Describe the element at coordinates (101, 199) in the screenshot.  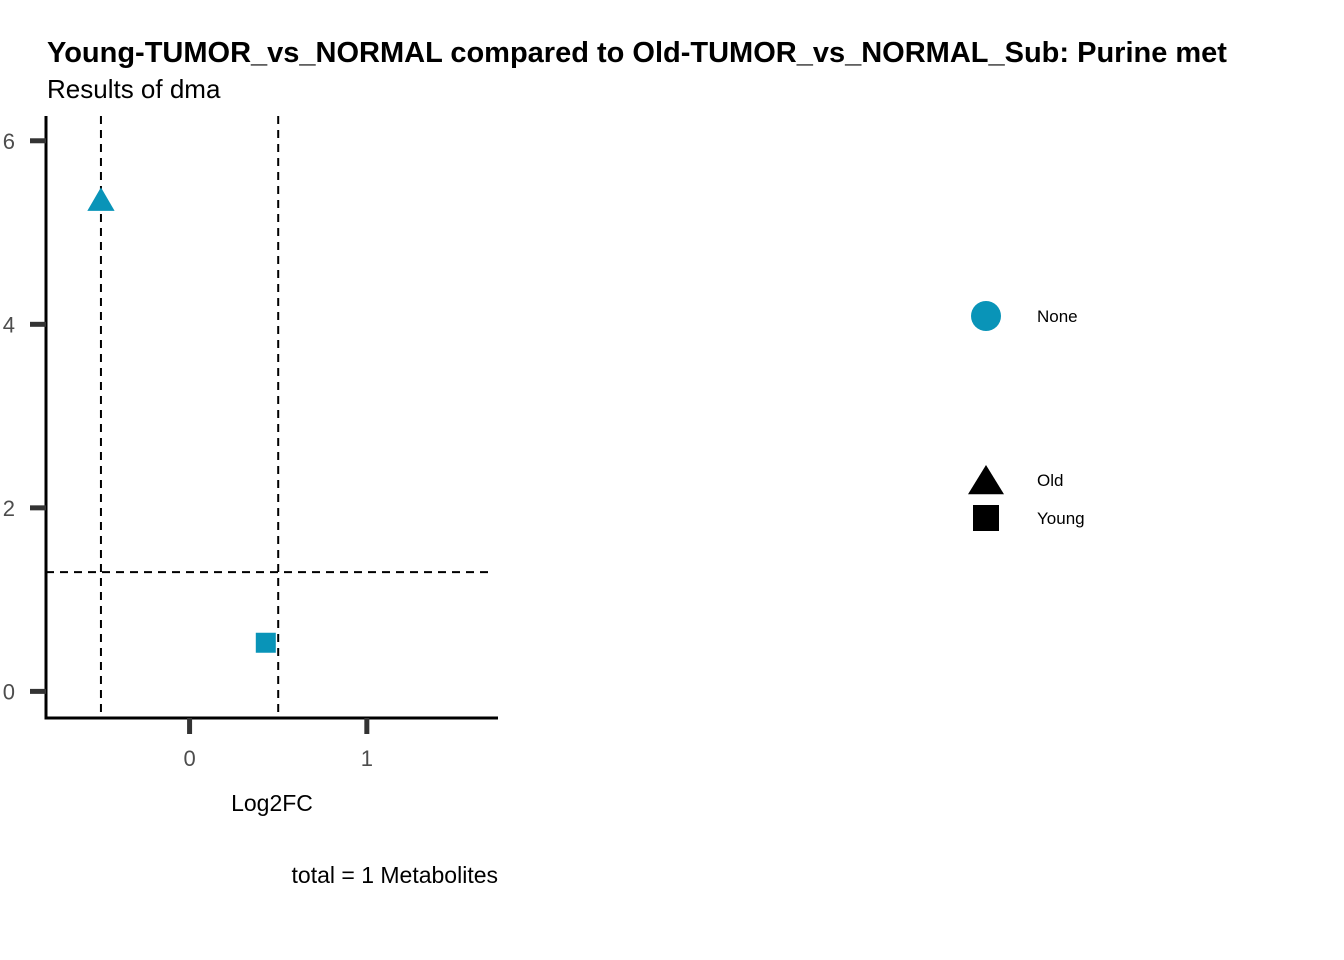
I see `data-point-old` at that location.